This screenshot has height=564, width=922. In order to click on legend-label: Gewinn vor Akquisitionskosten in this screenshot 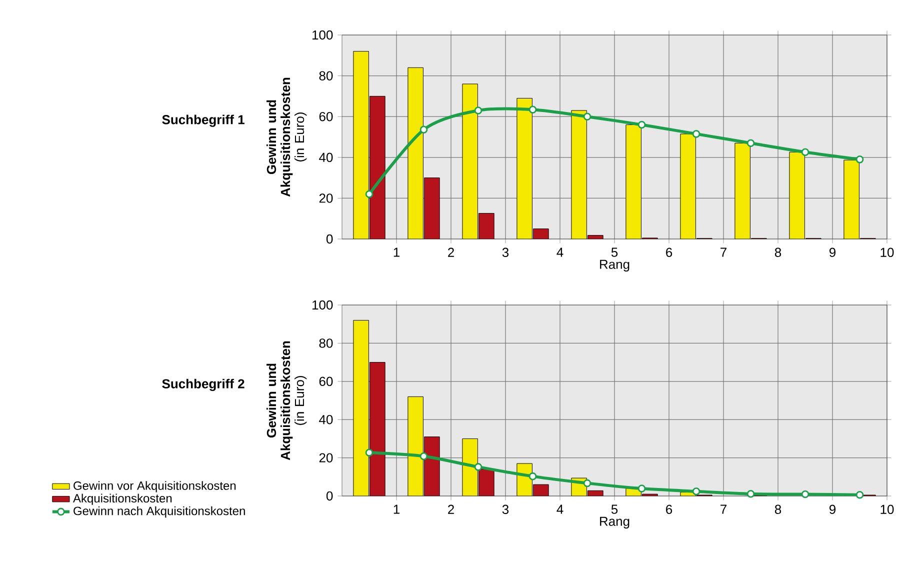, I will do `click(155, 486)`.